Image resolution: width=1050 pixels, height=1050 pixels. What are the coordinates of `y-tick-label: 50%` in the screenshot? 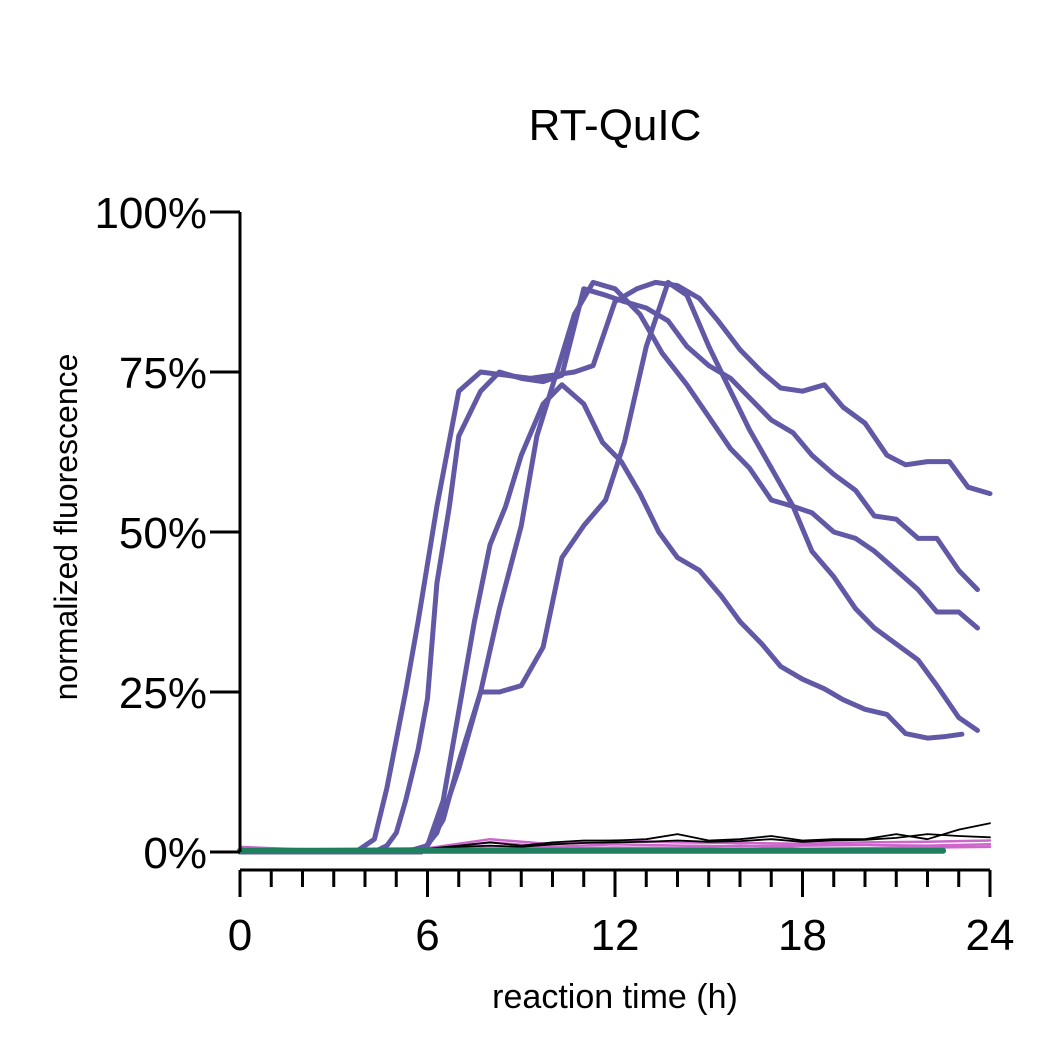 It's located at (163, 533).